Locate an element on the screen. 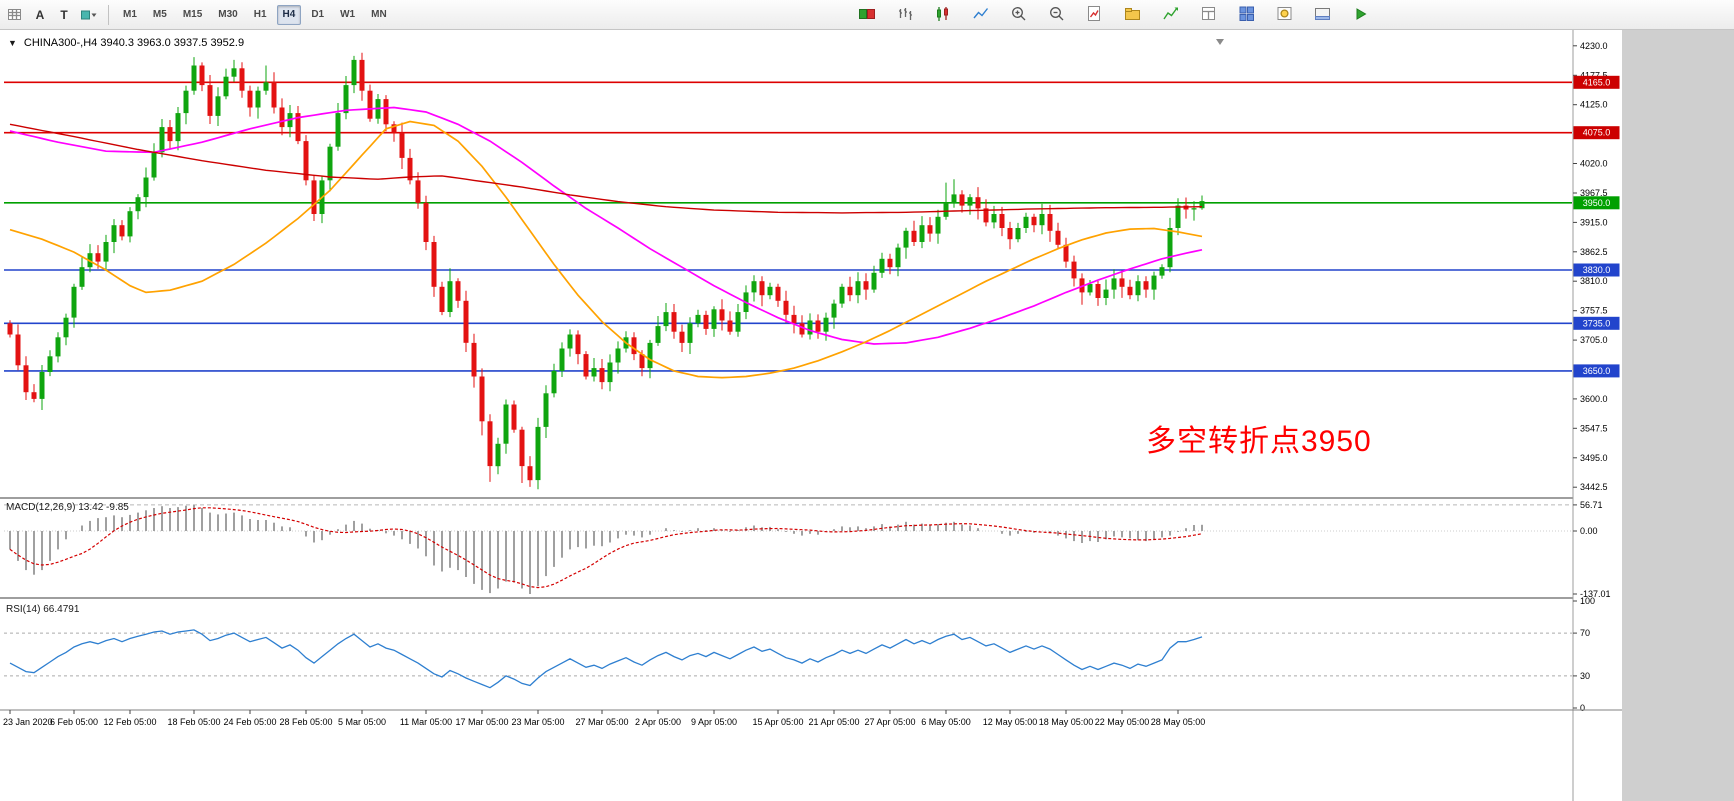 The width and height of the screenshot is (1734, 801). date-label: 23 Mar 05:00 is located at coordinates (537, 722).